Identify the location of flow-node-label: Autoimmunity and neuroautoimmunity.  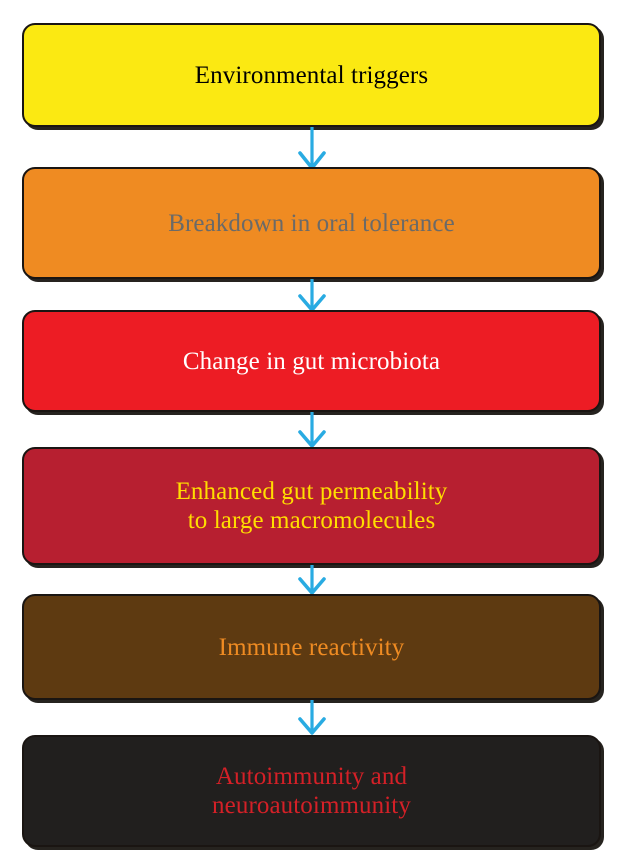
(311, 791).